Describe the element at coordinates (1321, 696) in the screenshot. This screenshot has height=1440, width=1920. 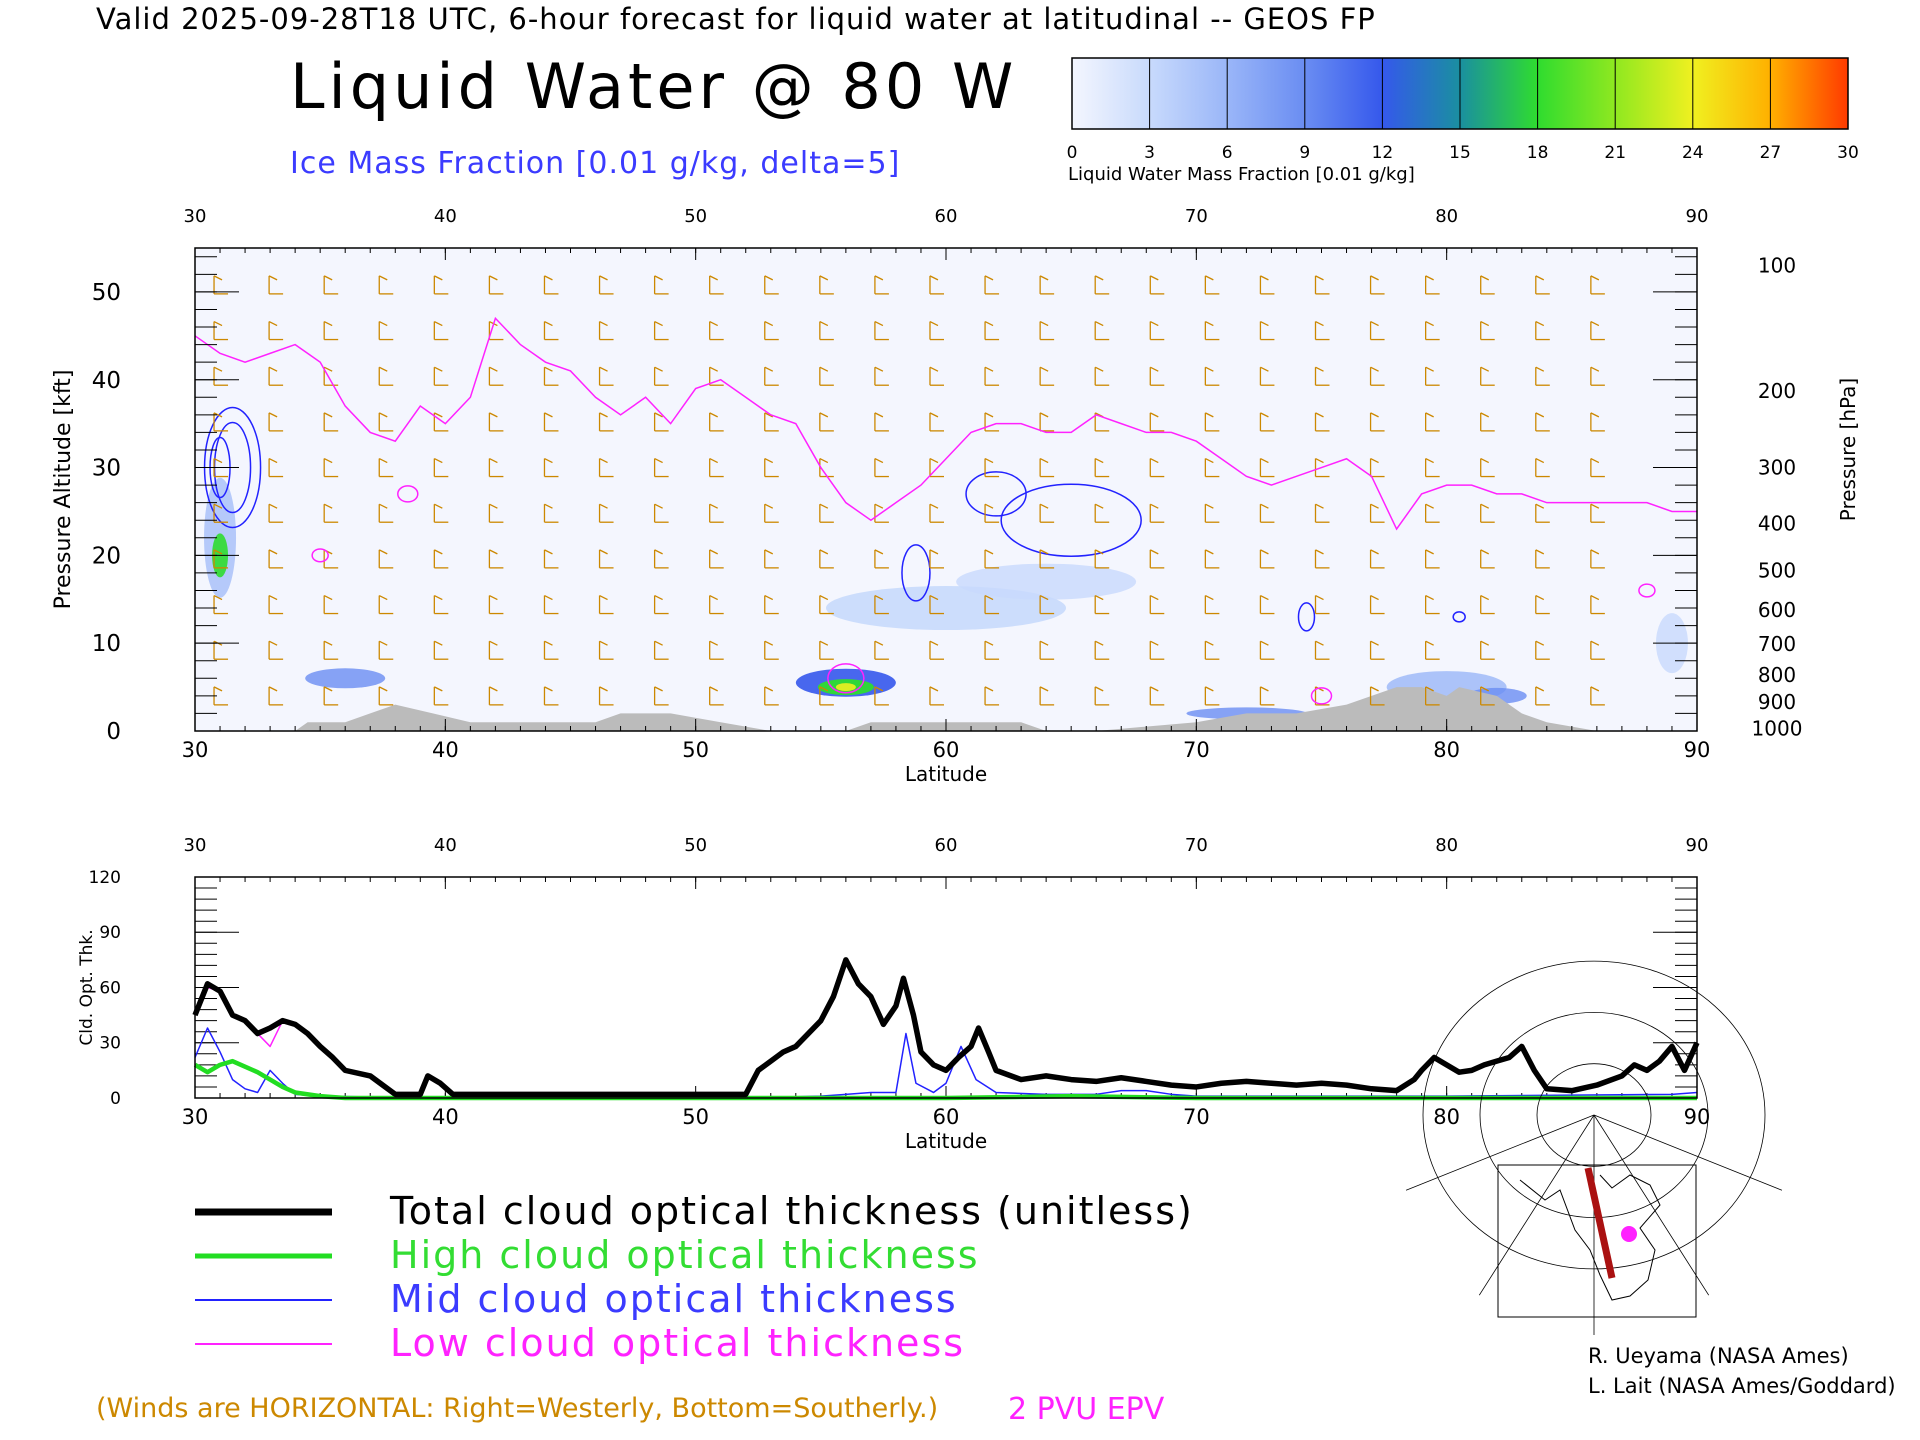
I see `epv-contour` at that location.